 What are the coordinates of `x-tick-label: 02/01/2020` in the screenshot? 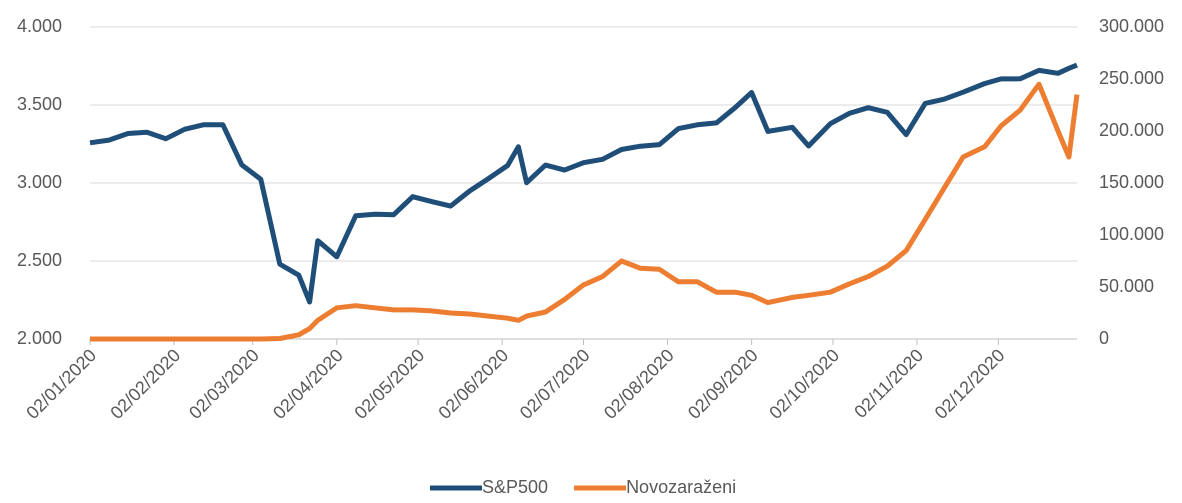 It's located at (61, 384).